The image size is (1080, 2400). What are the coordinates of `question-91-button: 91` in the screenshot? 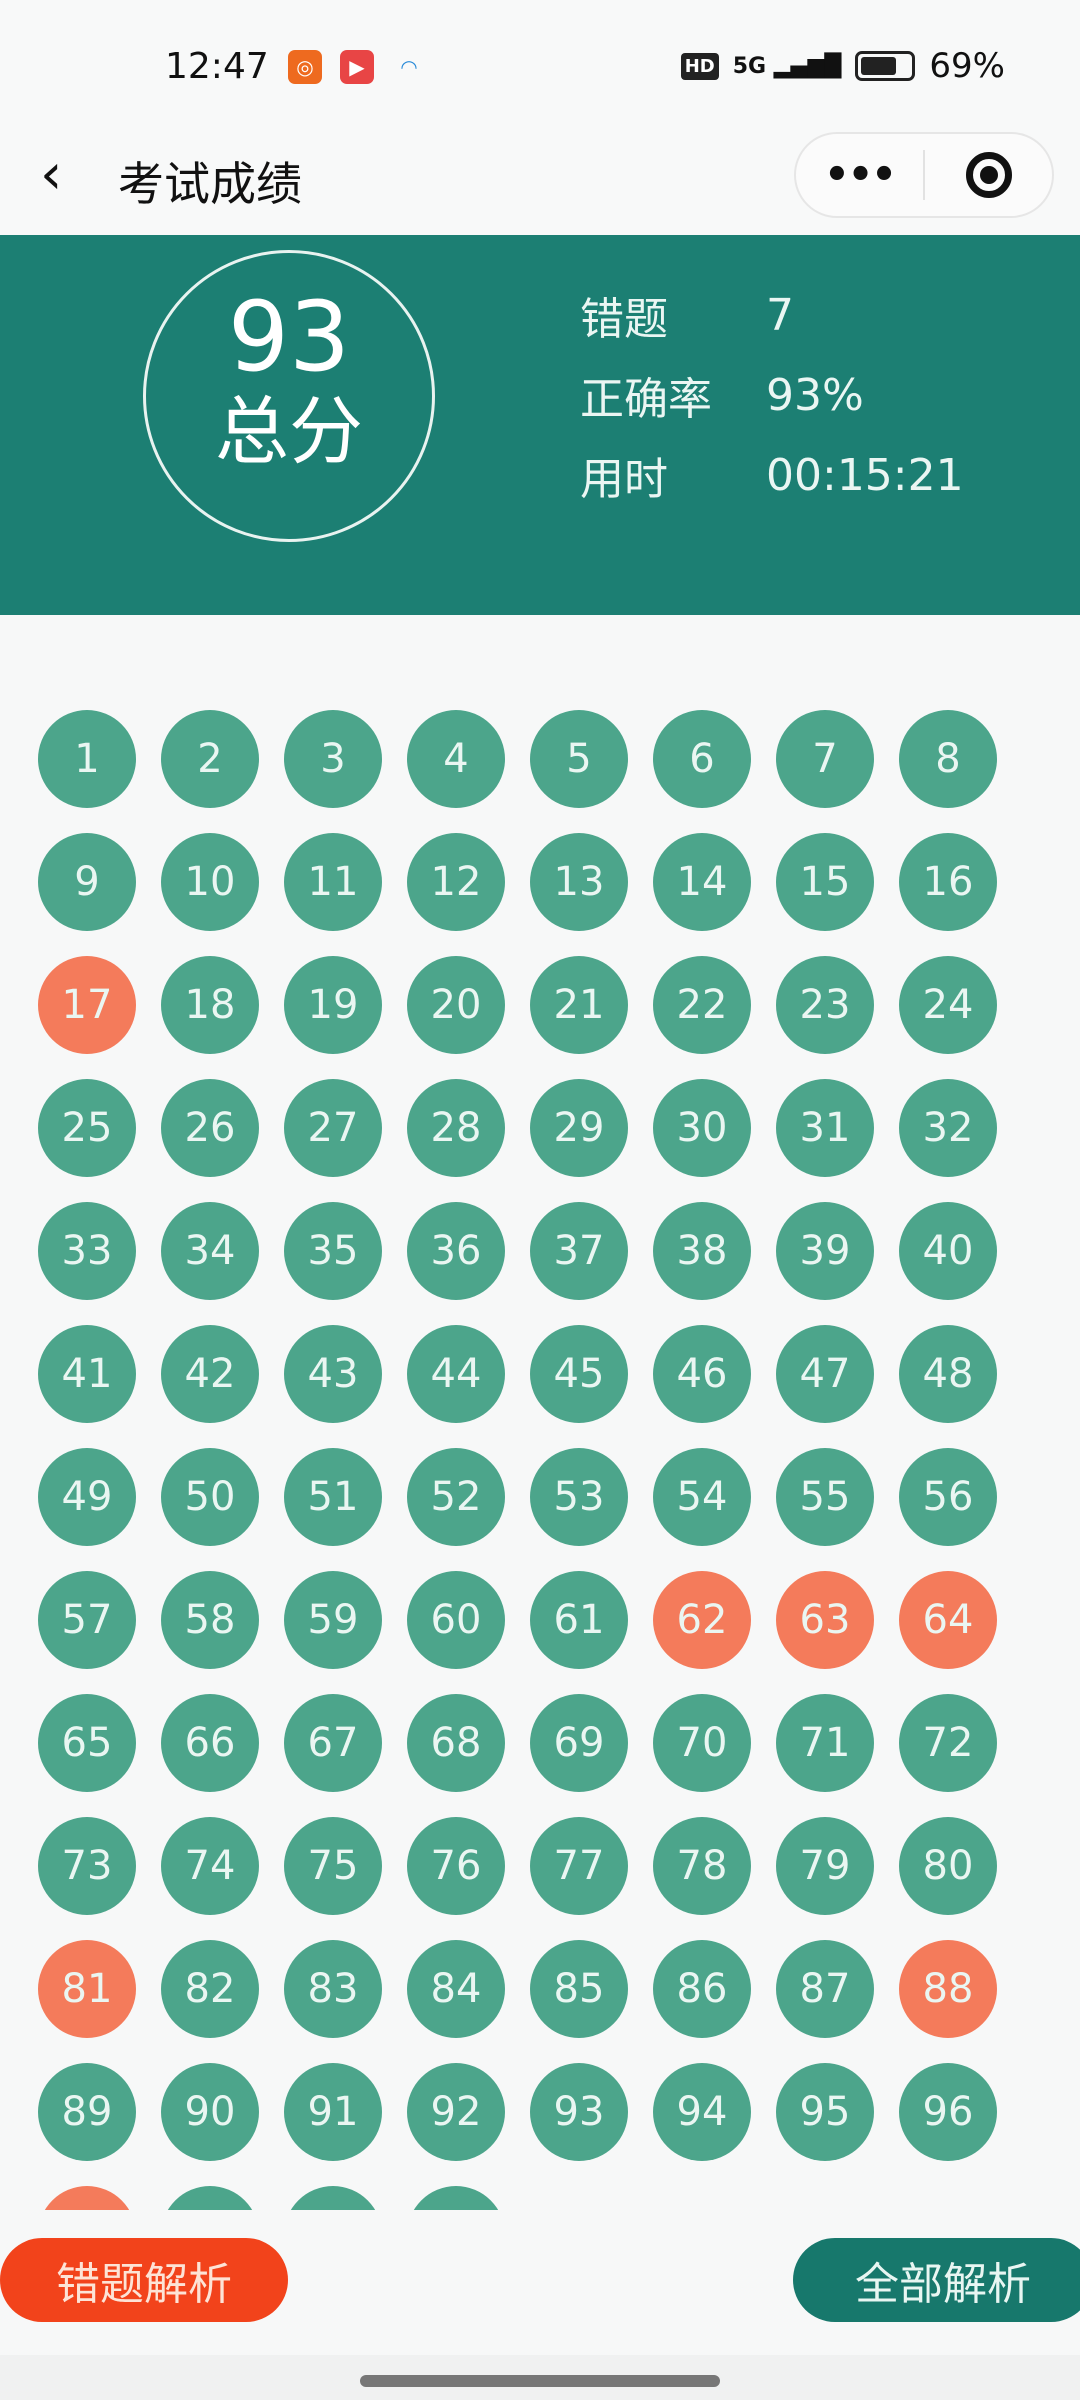 It's located at (333, 2112).